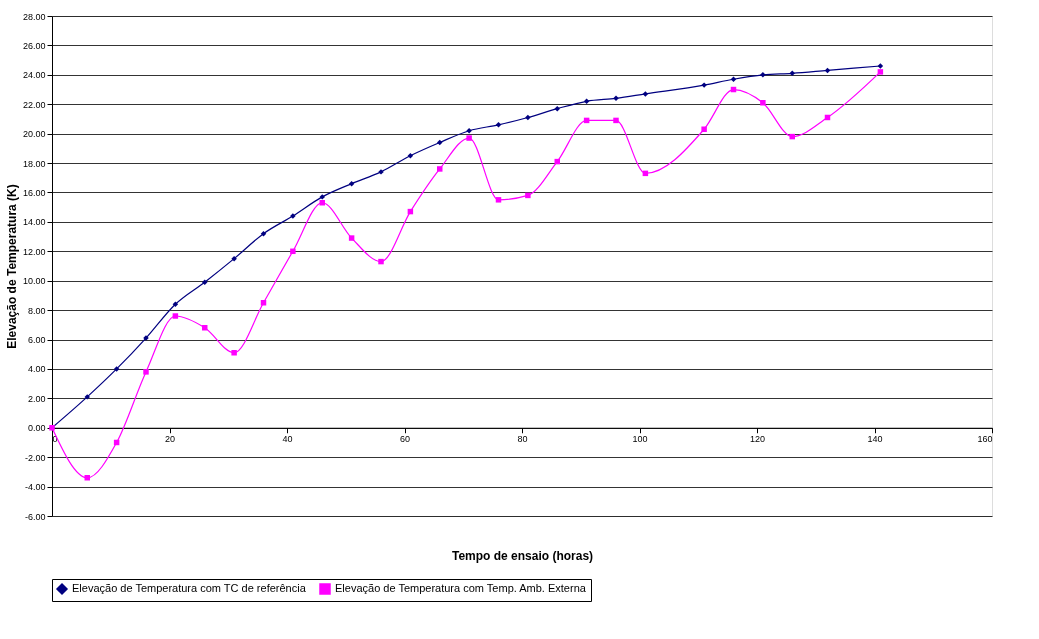 The image size is (1039, 639). Describe the element at coordinates (35, 487) in the screenshot. I see `y-tick-label: -4.00` at that location.